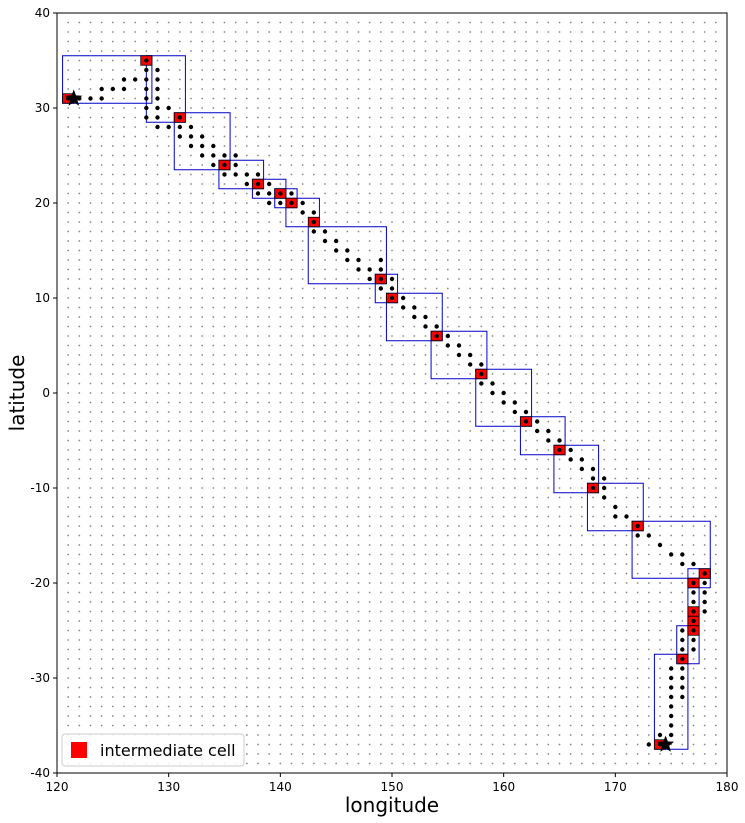  What do you see at coordinates (241, 174) in the screenshot?
I see `search-box` at bounding box center [241, 174].